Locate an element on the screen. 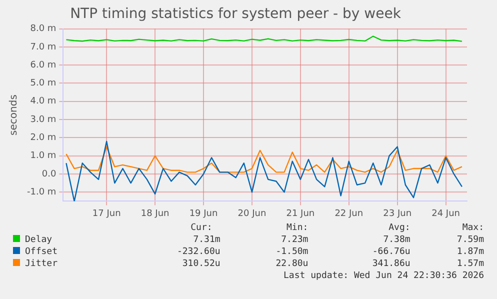 The width and height of the screenshot is (497, 299). text: 7.23m is located at coordinates (294, 240).